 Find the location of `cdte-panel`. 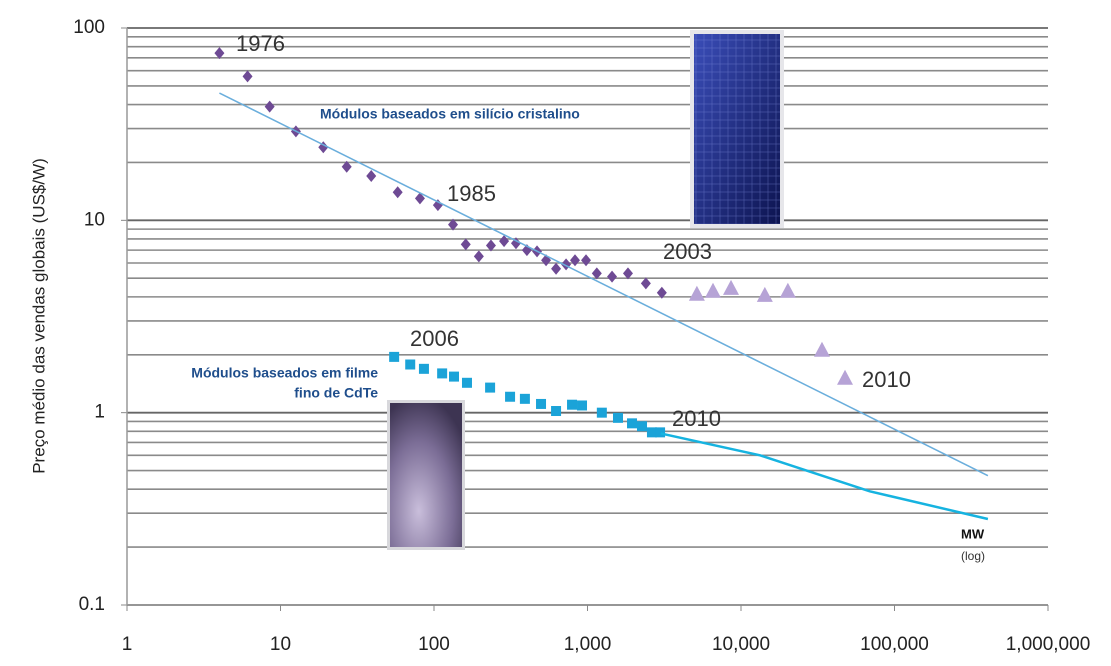

cdte-panel is located at coordinates (426, 475).